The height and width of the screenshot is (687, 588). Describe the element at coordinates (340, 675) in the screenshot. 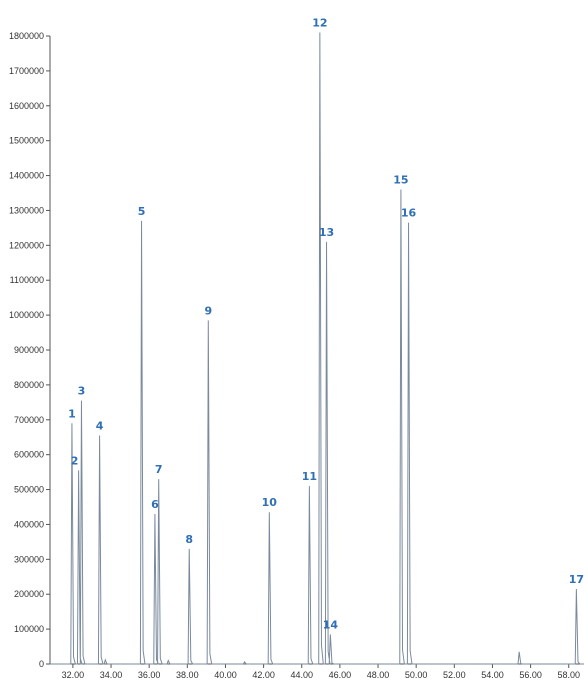

I see `x-tick-label: 46.00` at that location.